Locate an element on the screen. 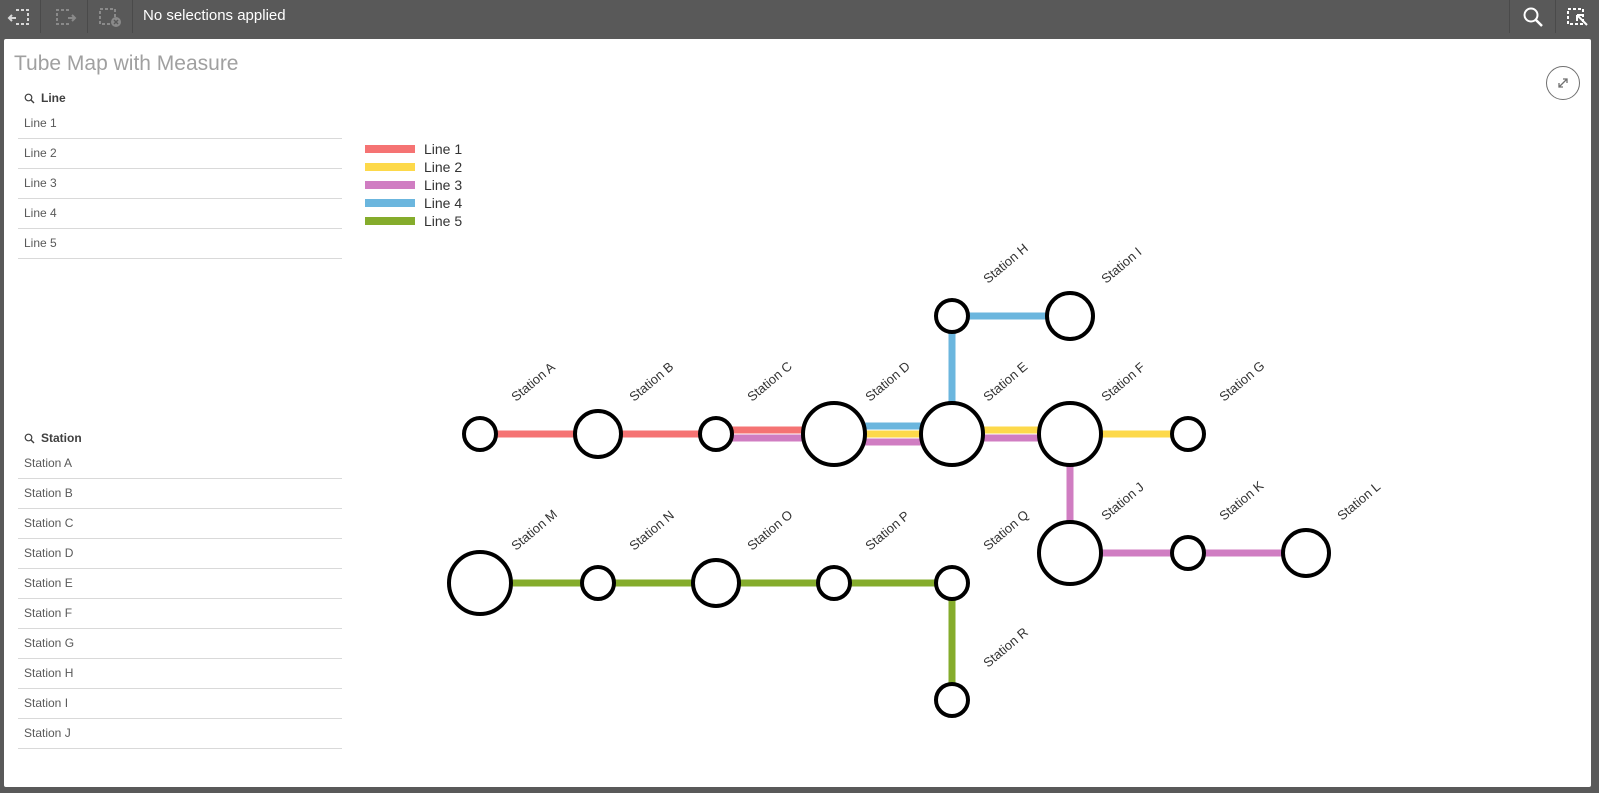 The height and width of the screenshot is (793, 1599). station-label-station-g: Station G is located at coordinates (1241, 381).